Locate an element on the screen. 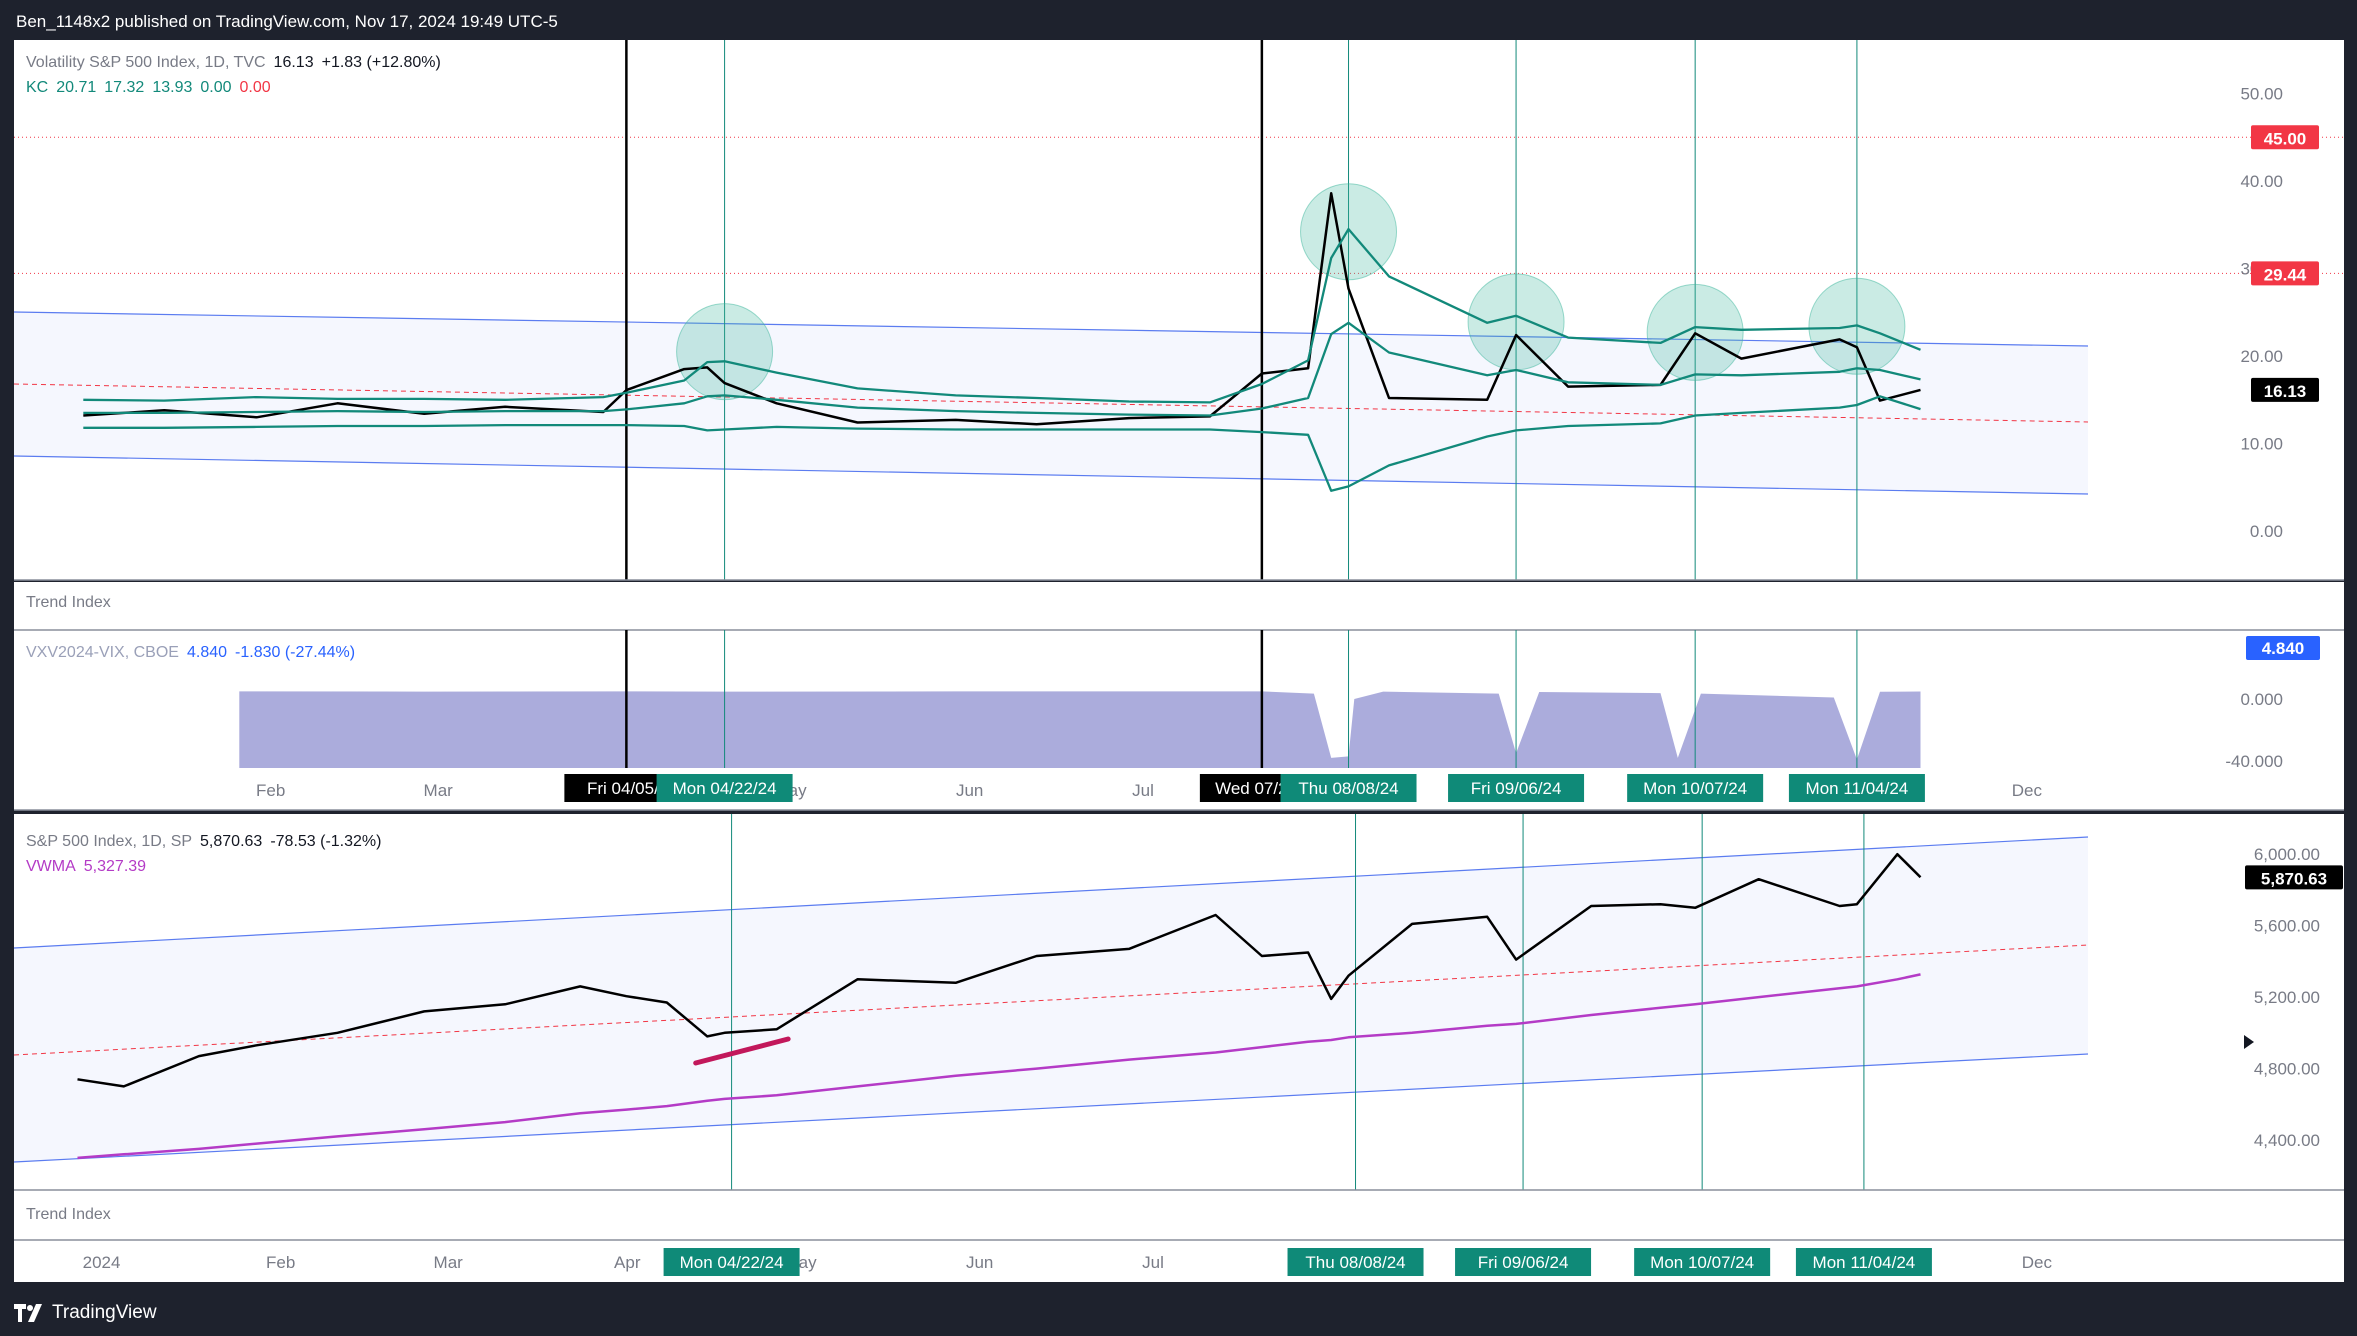 The height and width of the screenshot is (1336, 2357). spx-symbol: S&P 500 Index, 1D, SP is located at coordinates (109, 841).